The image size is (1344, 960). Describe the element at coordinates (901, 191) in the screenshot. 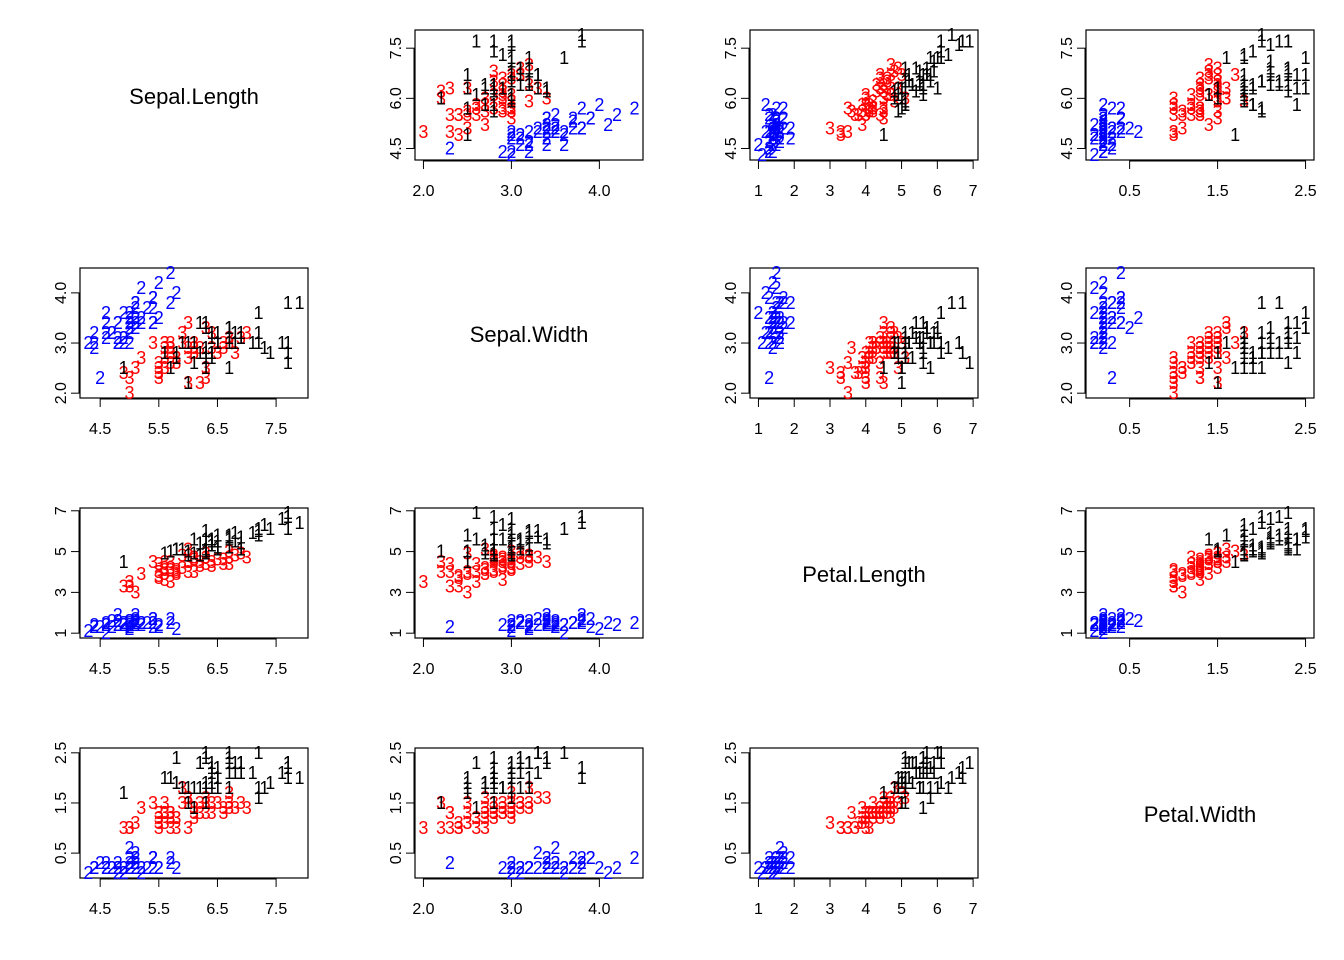

I see `x-tick-label: 5` at that location.